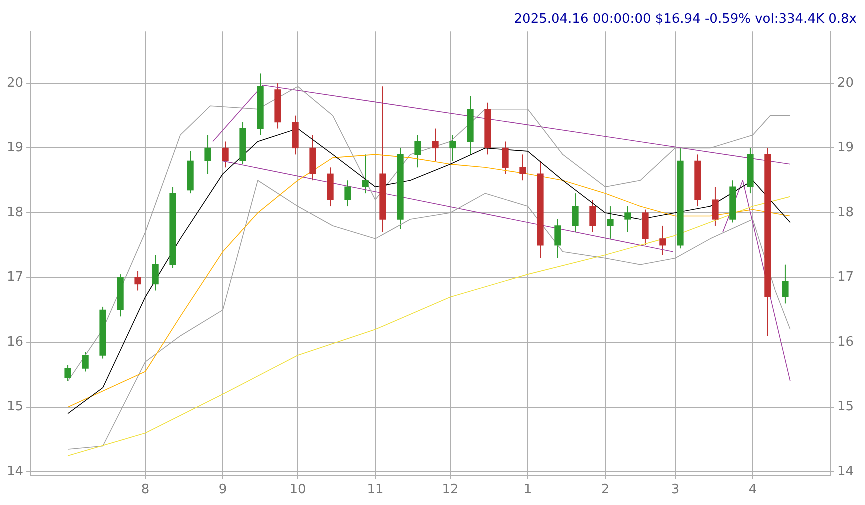  Describe the element at coordinates (15, 342) in the screenshot. I see `y-tick-label: 16` at that location.